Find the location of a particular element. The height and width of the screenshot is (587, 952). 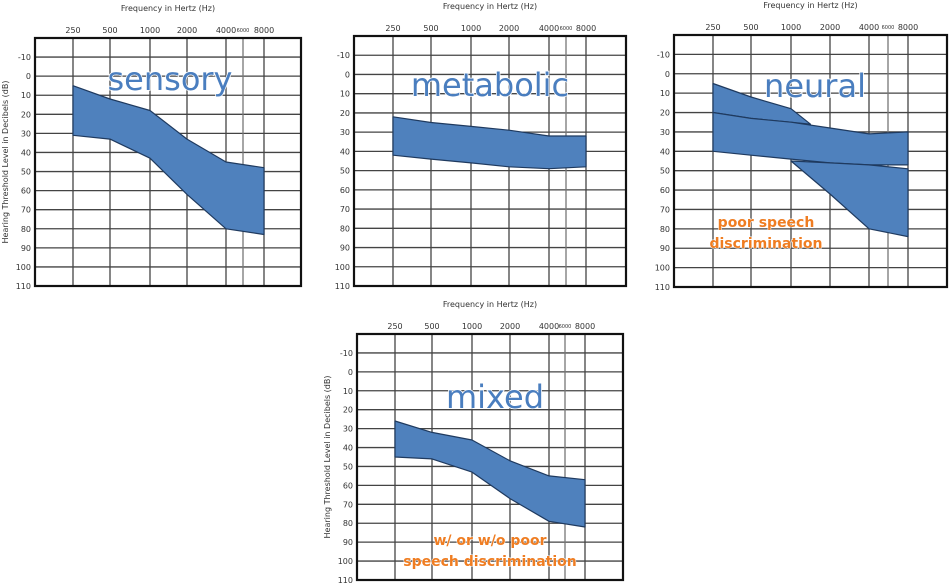

speech-discrimination-note: poor speech is located at coordinates (766, 223).